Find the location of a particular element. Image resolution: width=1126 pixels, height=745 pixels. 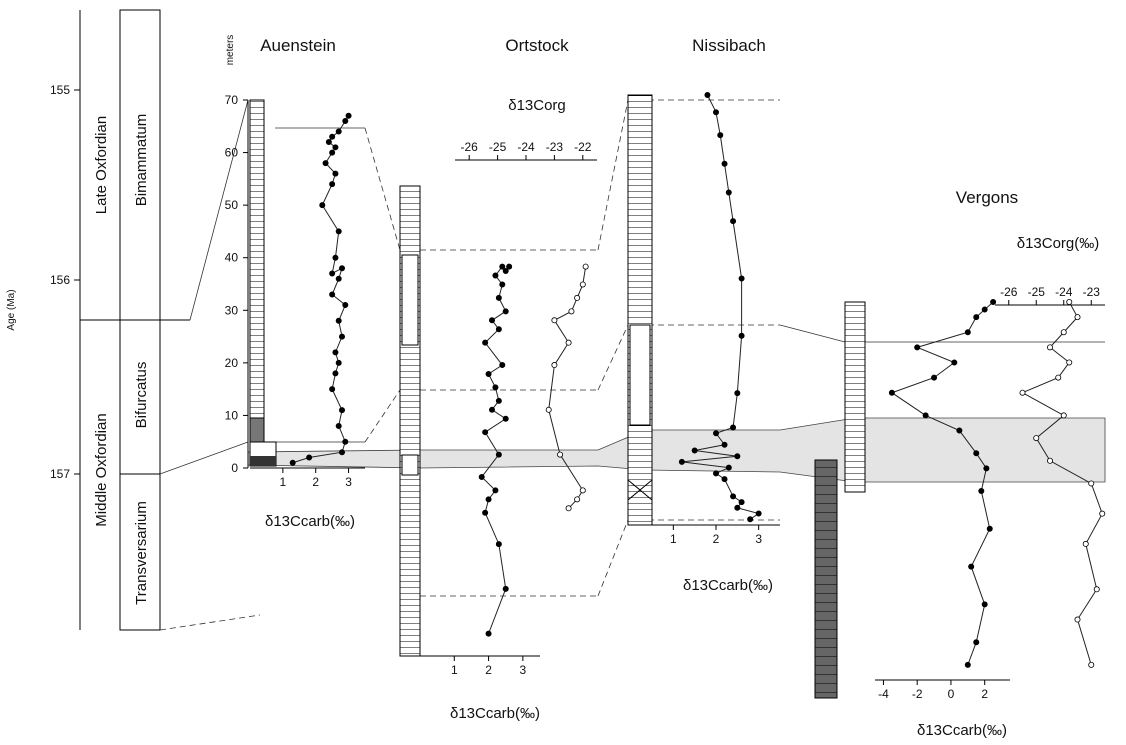

meter-tick-label: 30 is located at coordinates (232, 310).